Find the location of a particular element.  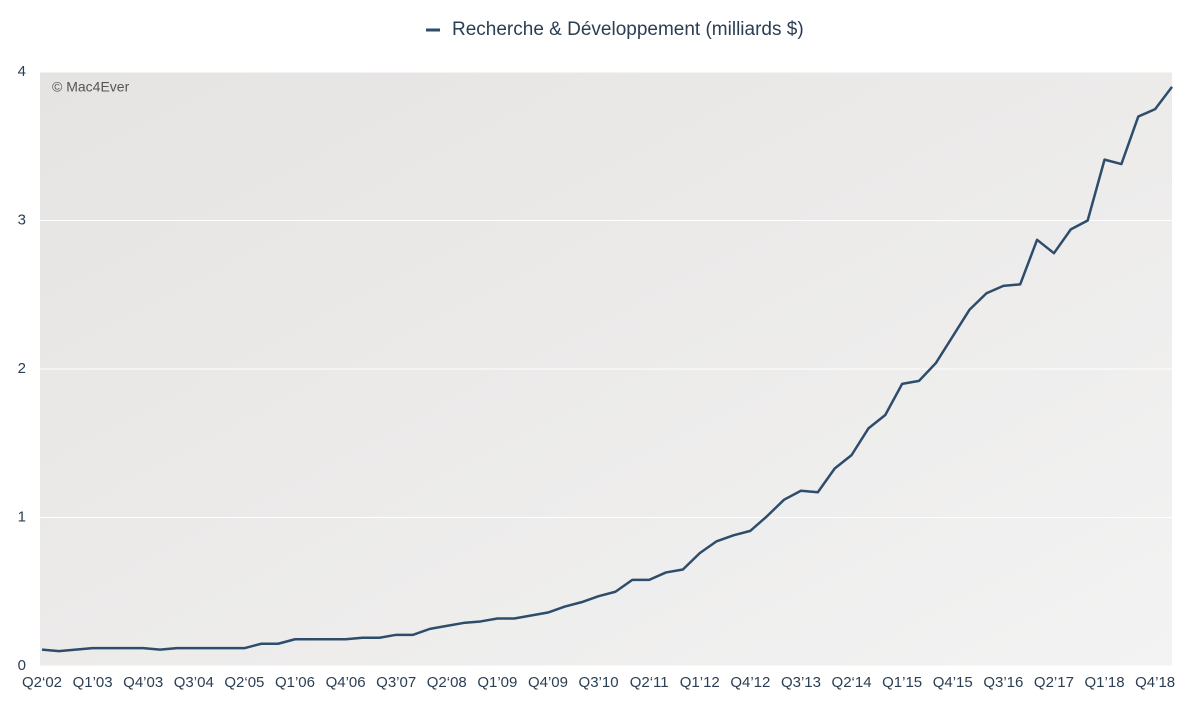

x-tick-label: Q4’18 is located at coordinates (1155, 682).